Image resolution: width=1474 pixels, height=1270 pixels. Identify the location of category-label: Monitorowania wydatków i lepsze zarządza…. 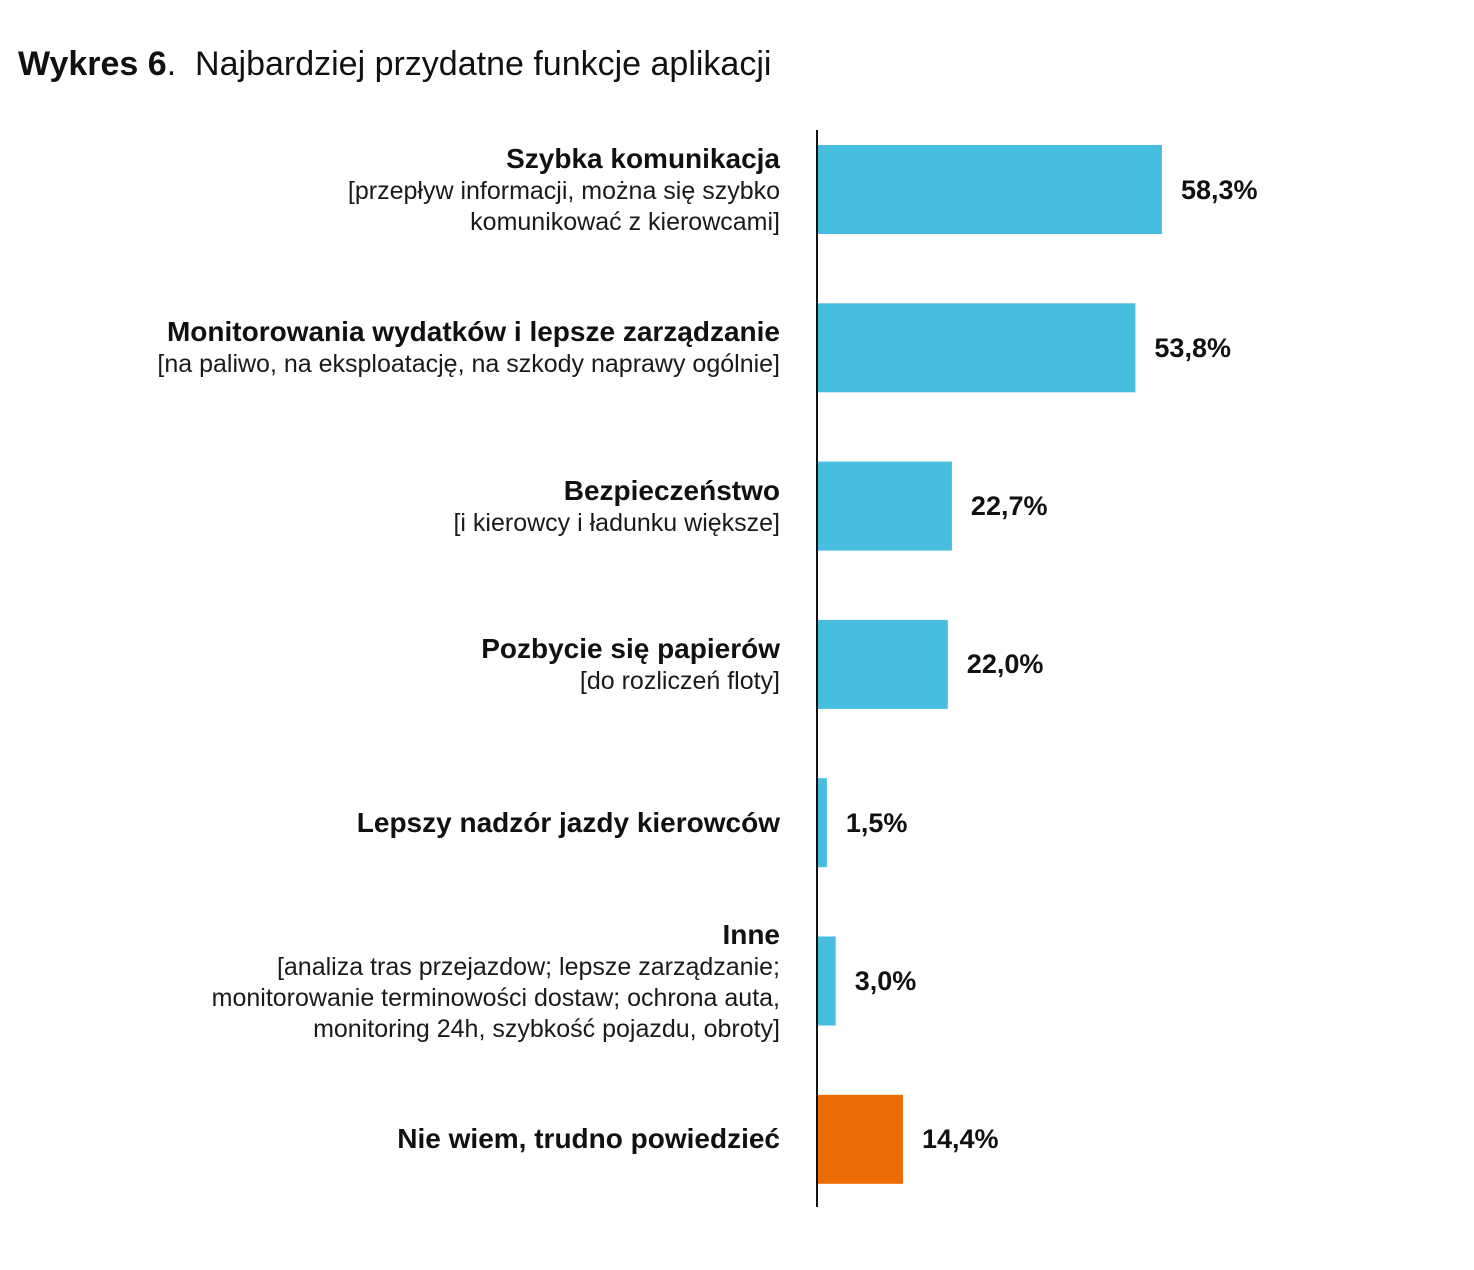
(473, 332).